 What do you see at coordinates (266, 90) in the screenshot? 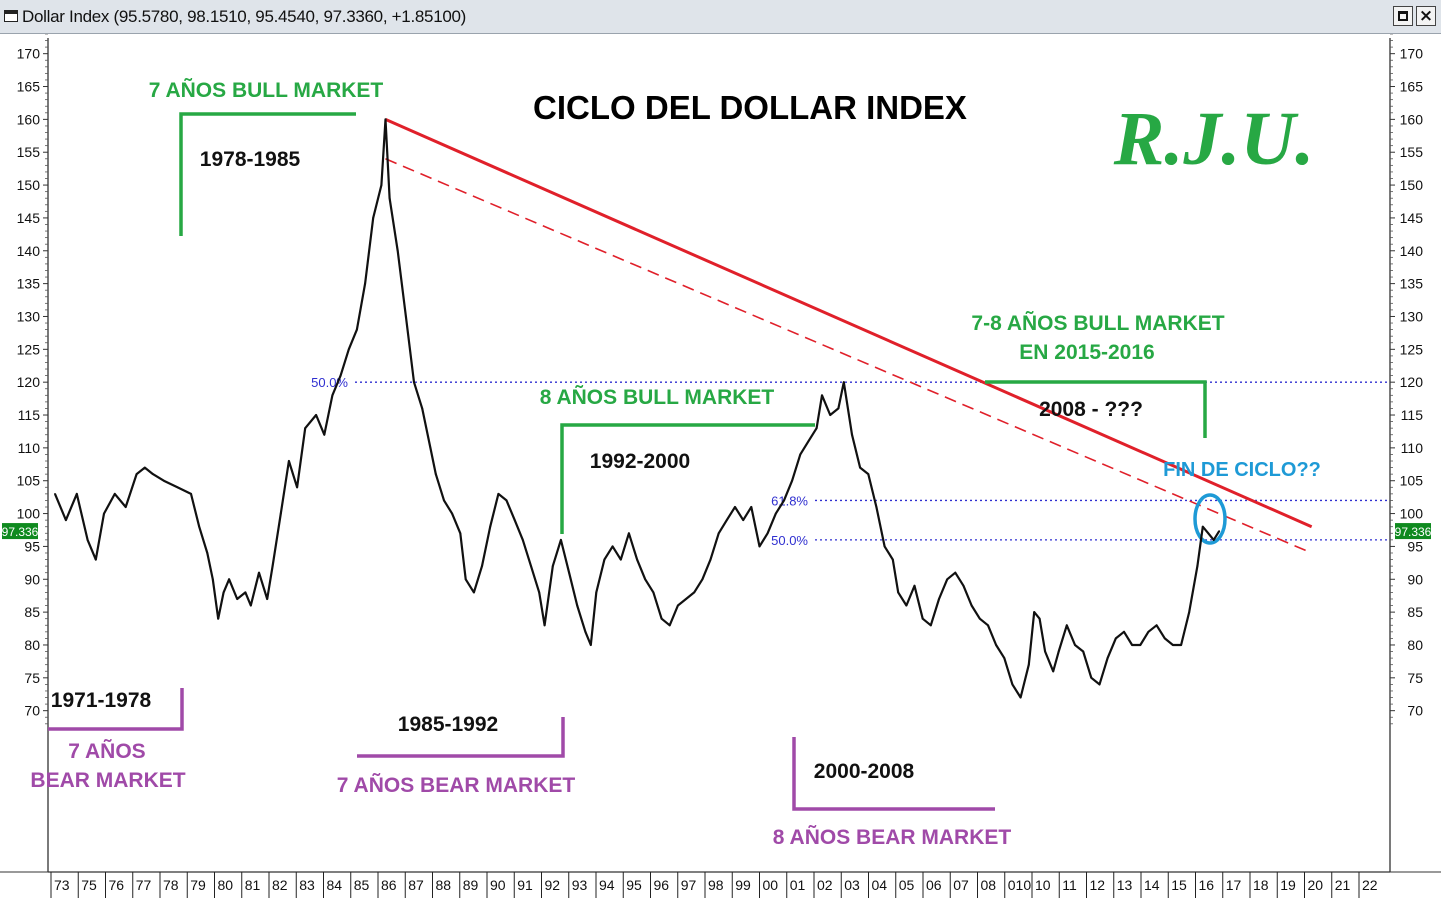
I see `label-bull-1978: 7 AÑOS BULL MARKET` at bounding box center [266, 90].